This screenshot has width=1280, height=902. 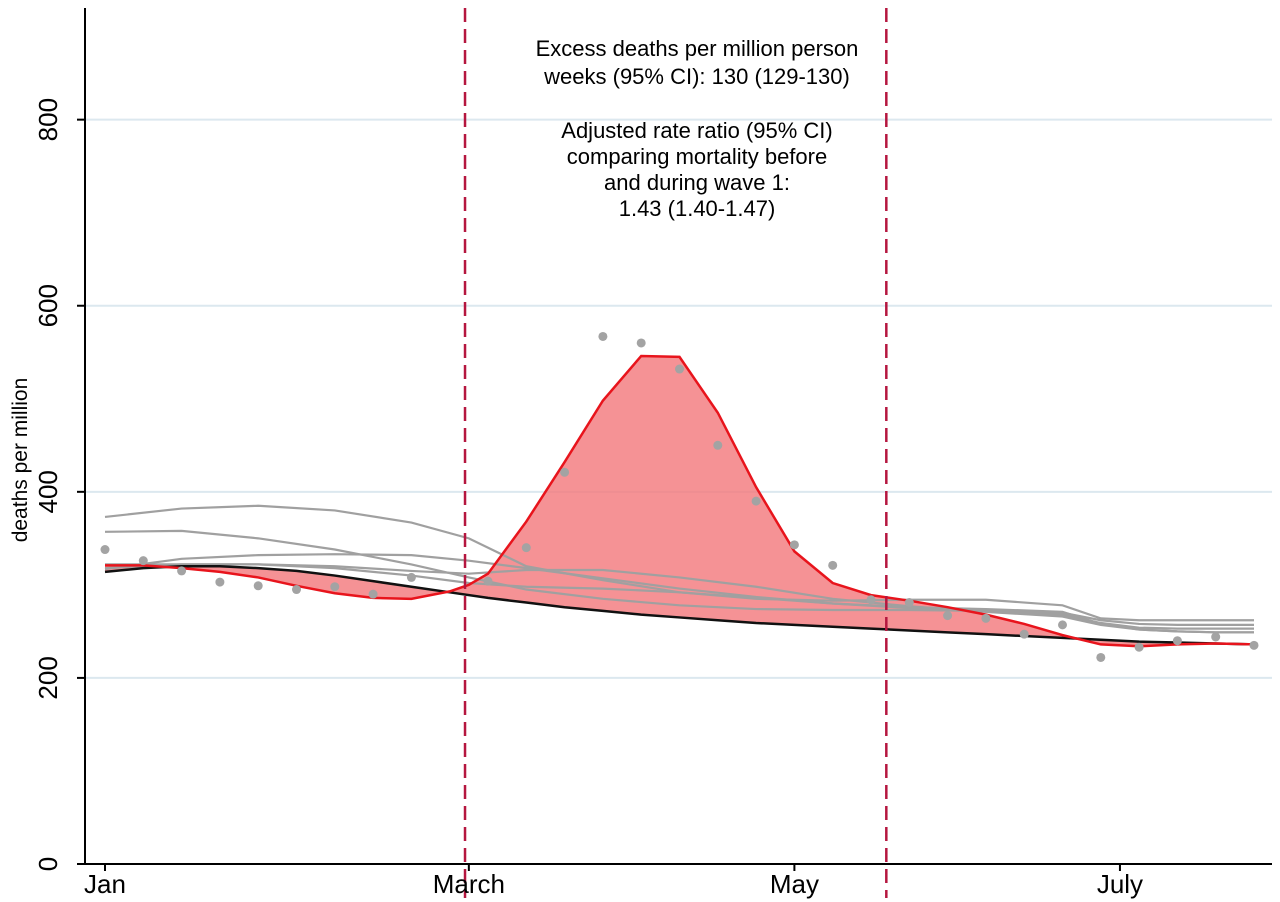 I want to click on expected-line, so click(x=679, y=605).